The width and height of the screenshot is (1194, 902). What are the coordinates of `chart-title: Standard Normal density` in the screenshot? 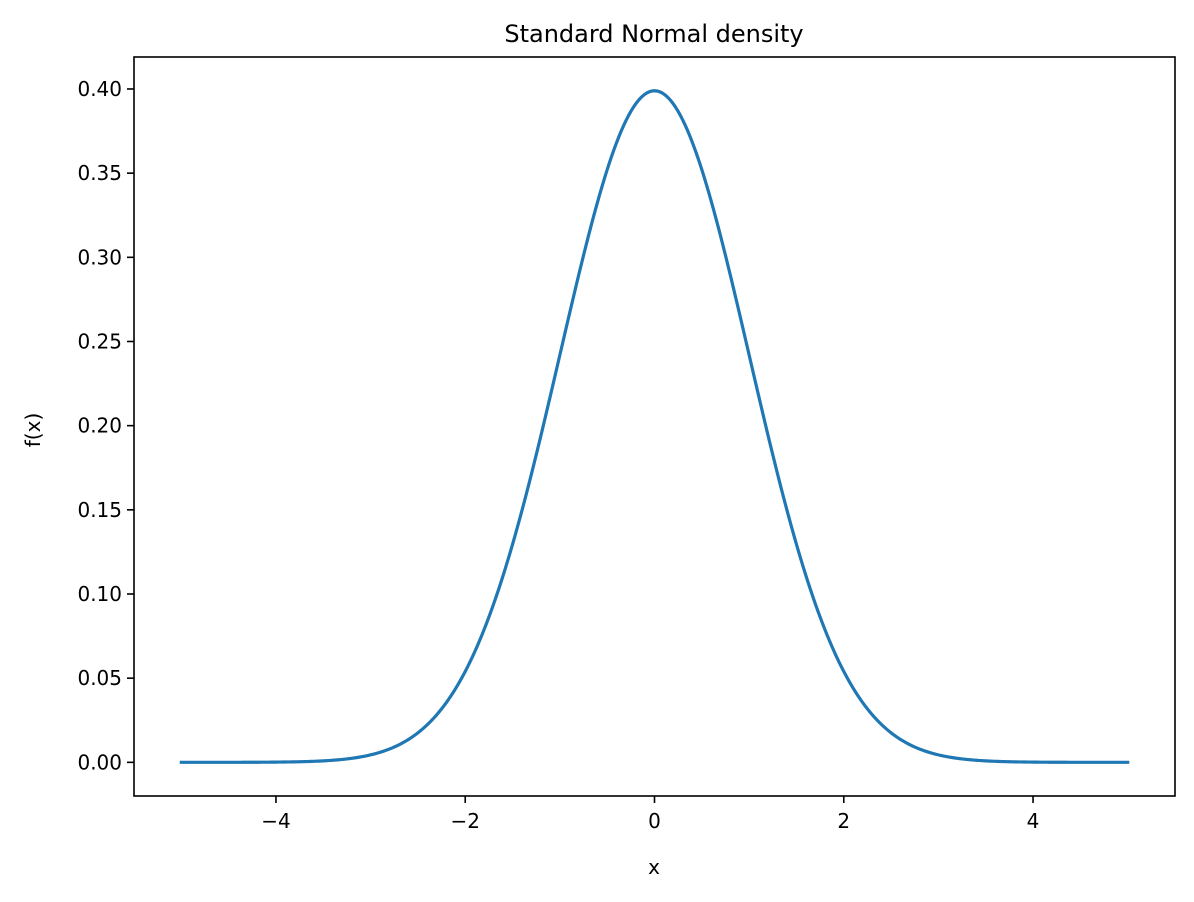 It's located at (653, 34).